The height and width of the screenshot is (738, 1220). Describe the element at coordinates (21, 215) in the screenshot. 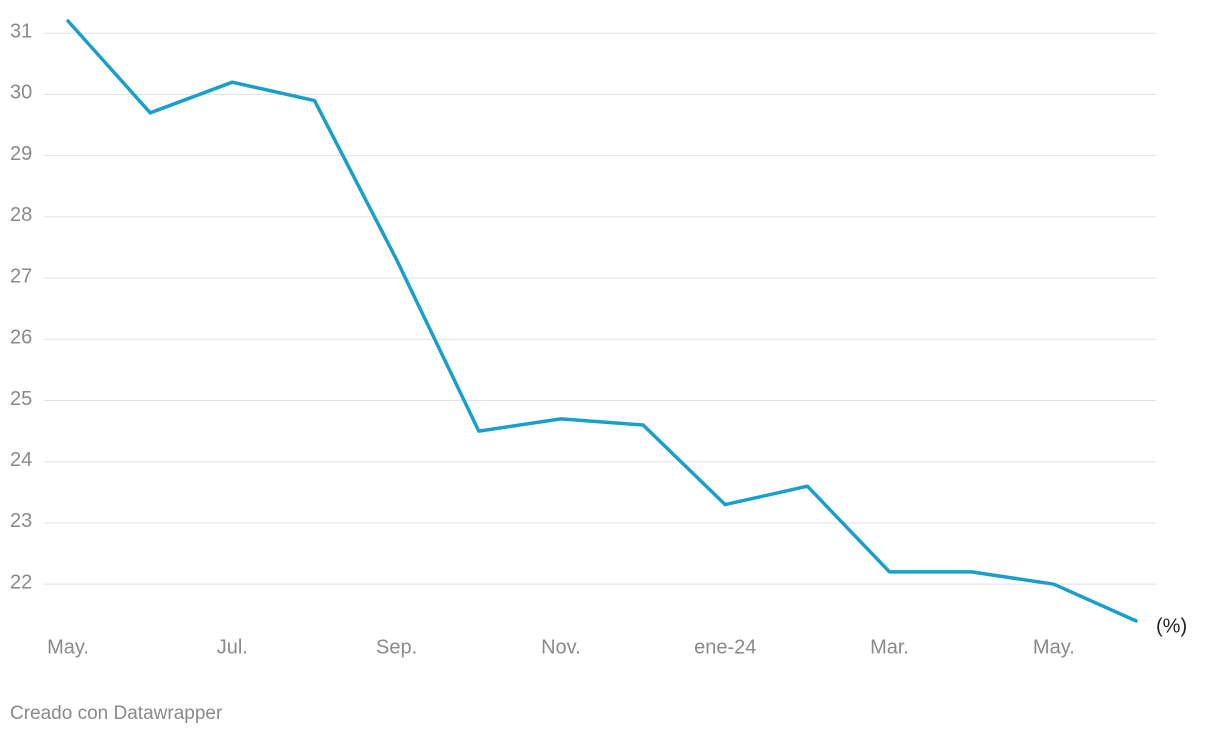

I see `y-tick-label: 28` at that location.